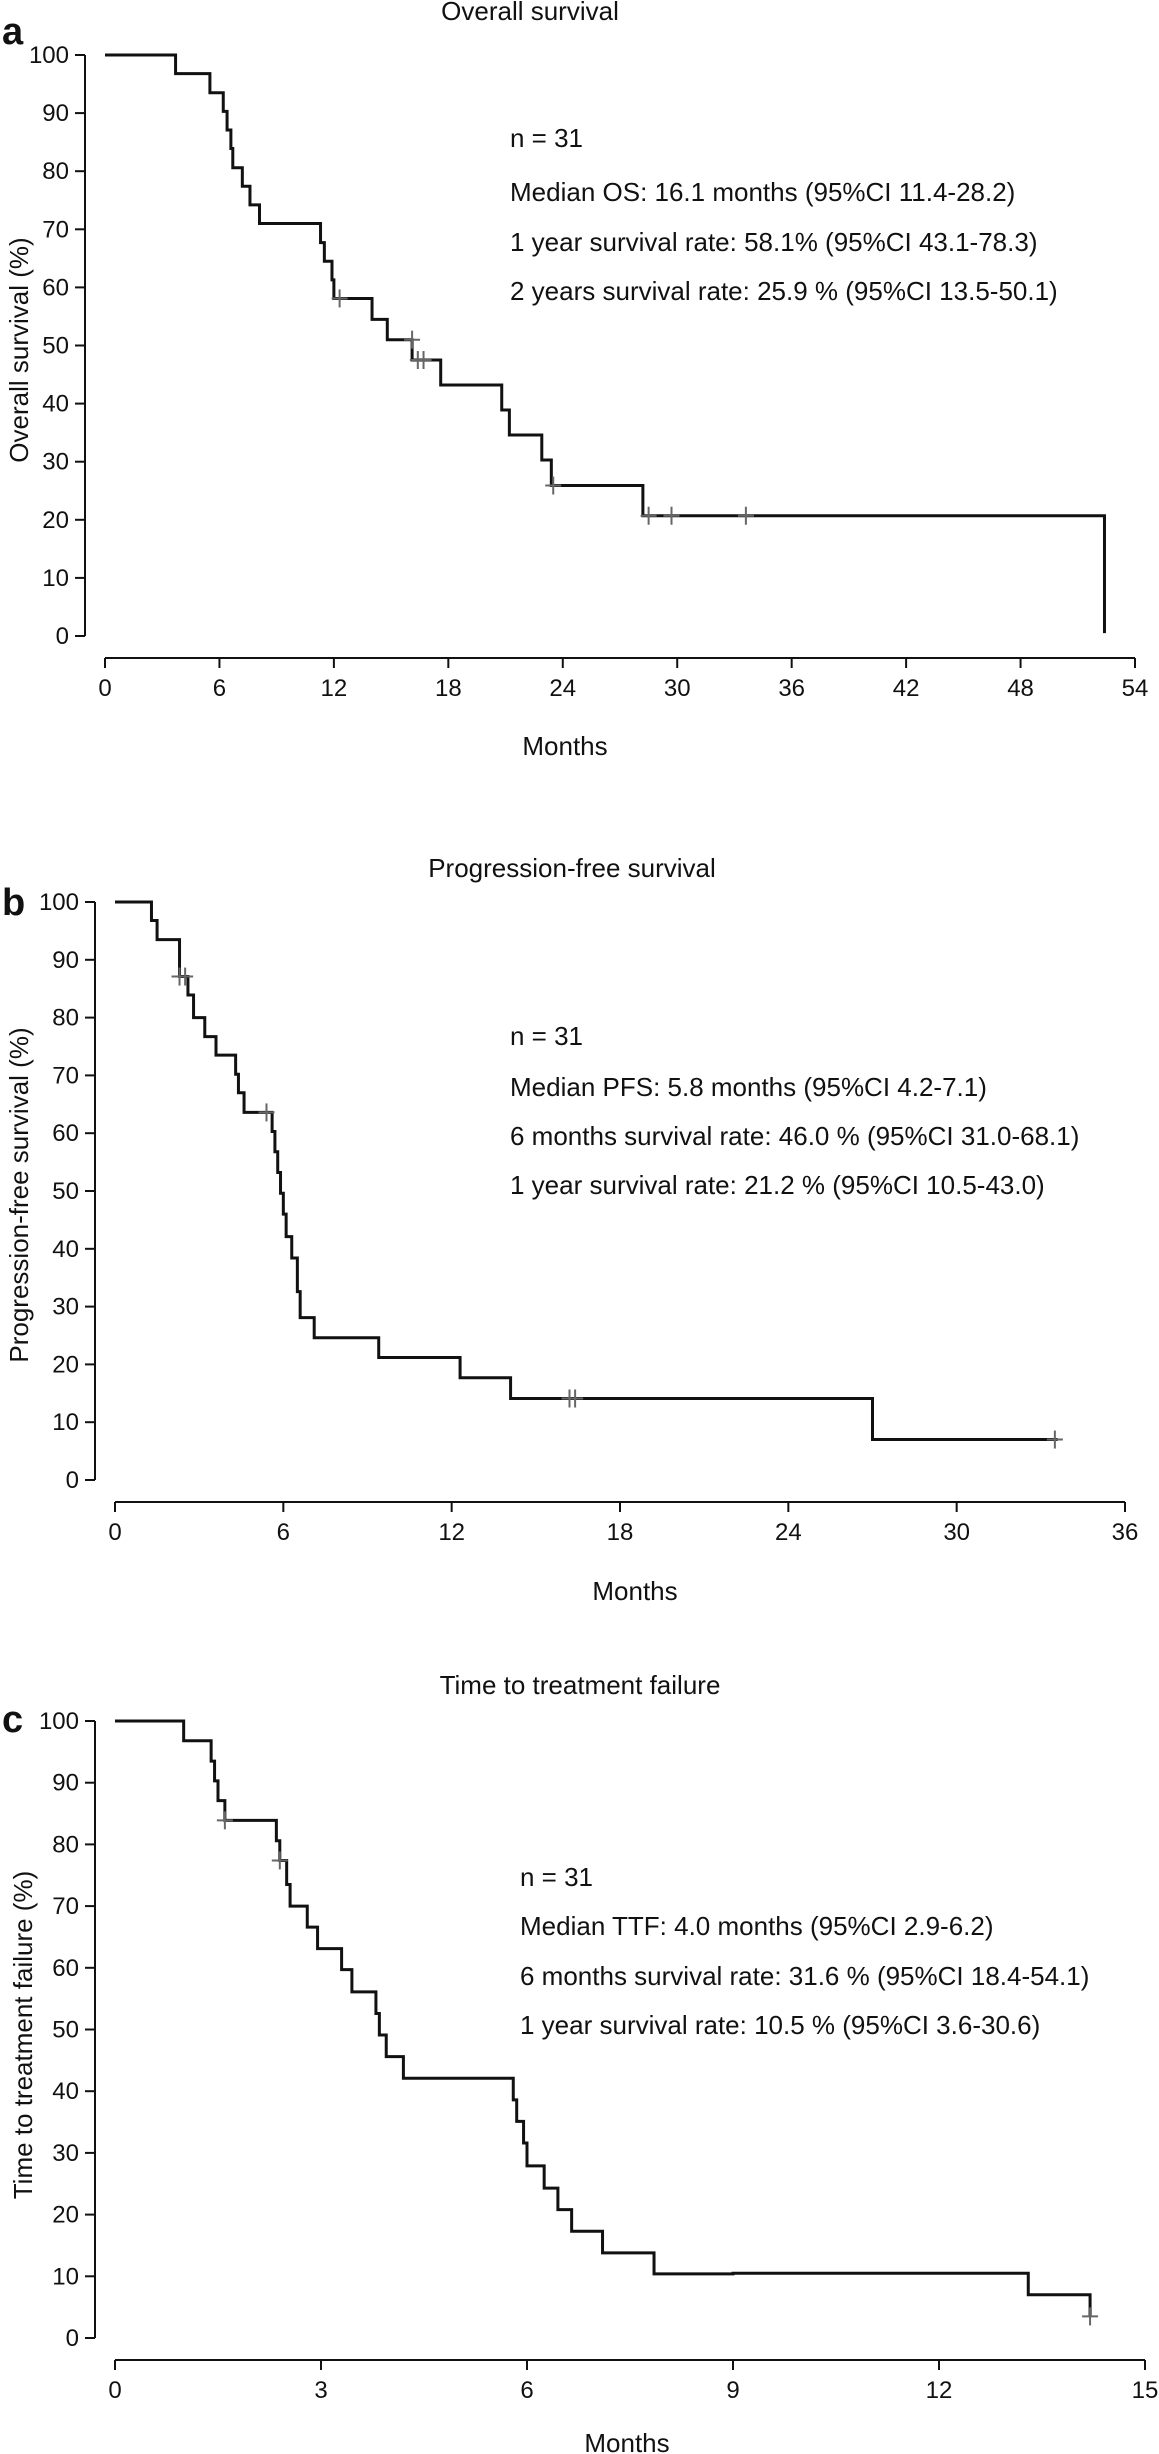  What do you see at coordinates (65, 2276) in the screenshot?
I see `panel-c-y-tick-label: 10` at bounding box center [65, 2276].